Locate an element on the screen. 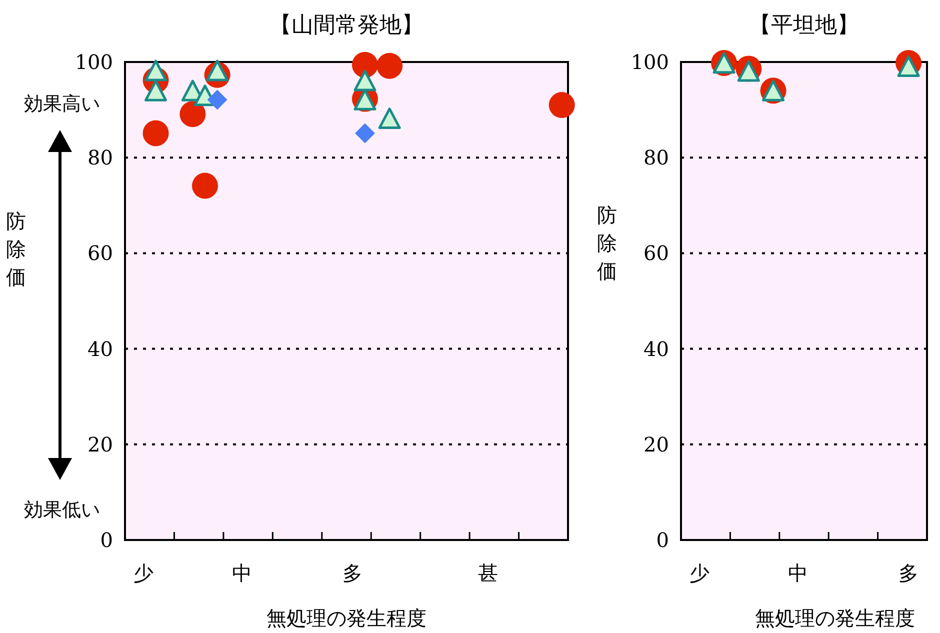 Image resolution: width=940 pixels, height=633 pixels. chart-title: 【山間常発地】 is located at coordinates (347, 25).